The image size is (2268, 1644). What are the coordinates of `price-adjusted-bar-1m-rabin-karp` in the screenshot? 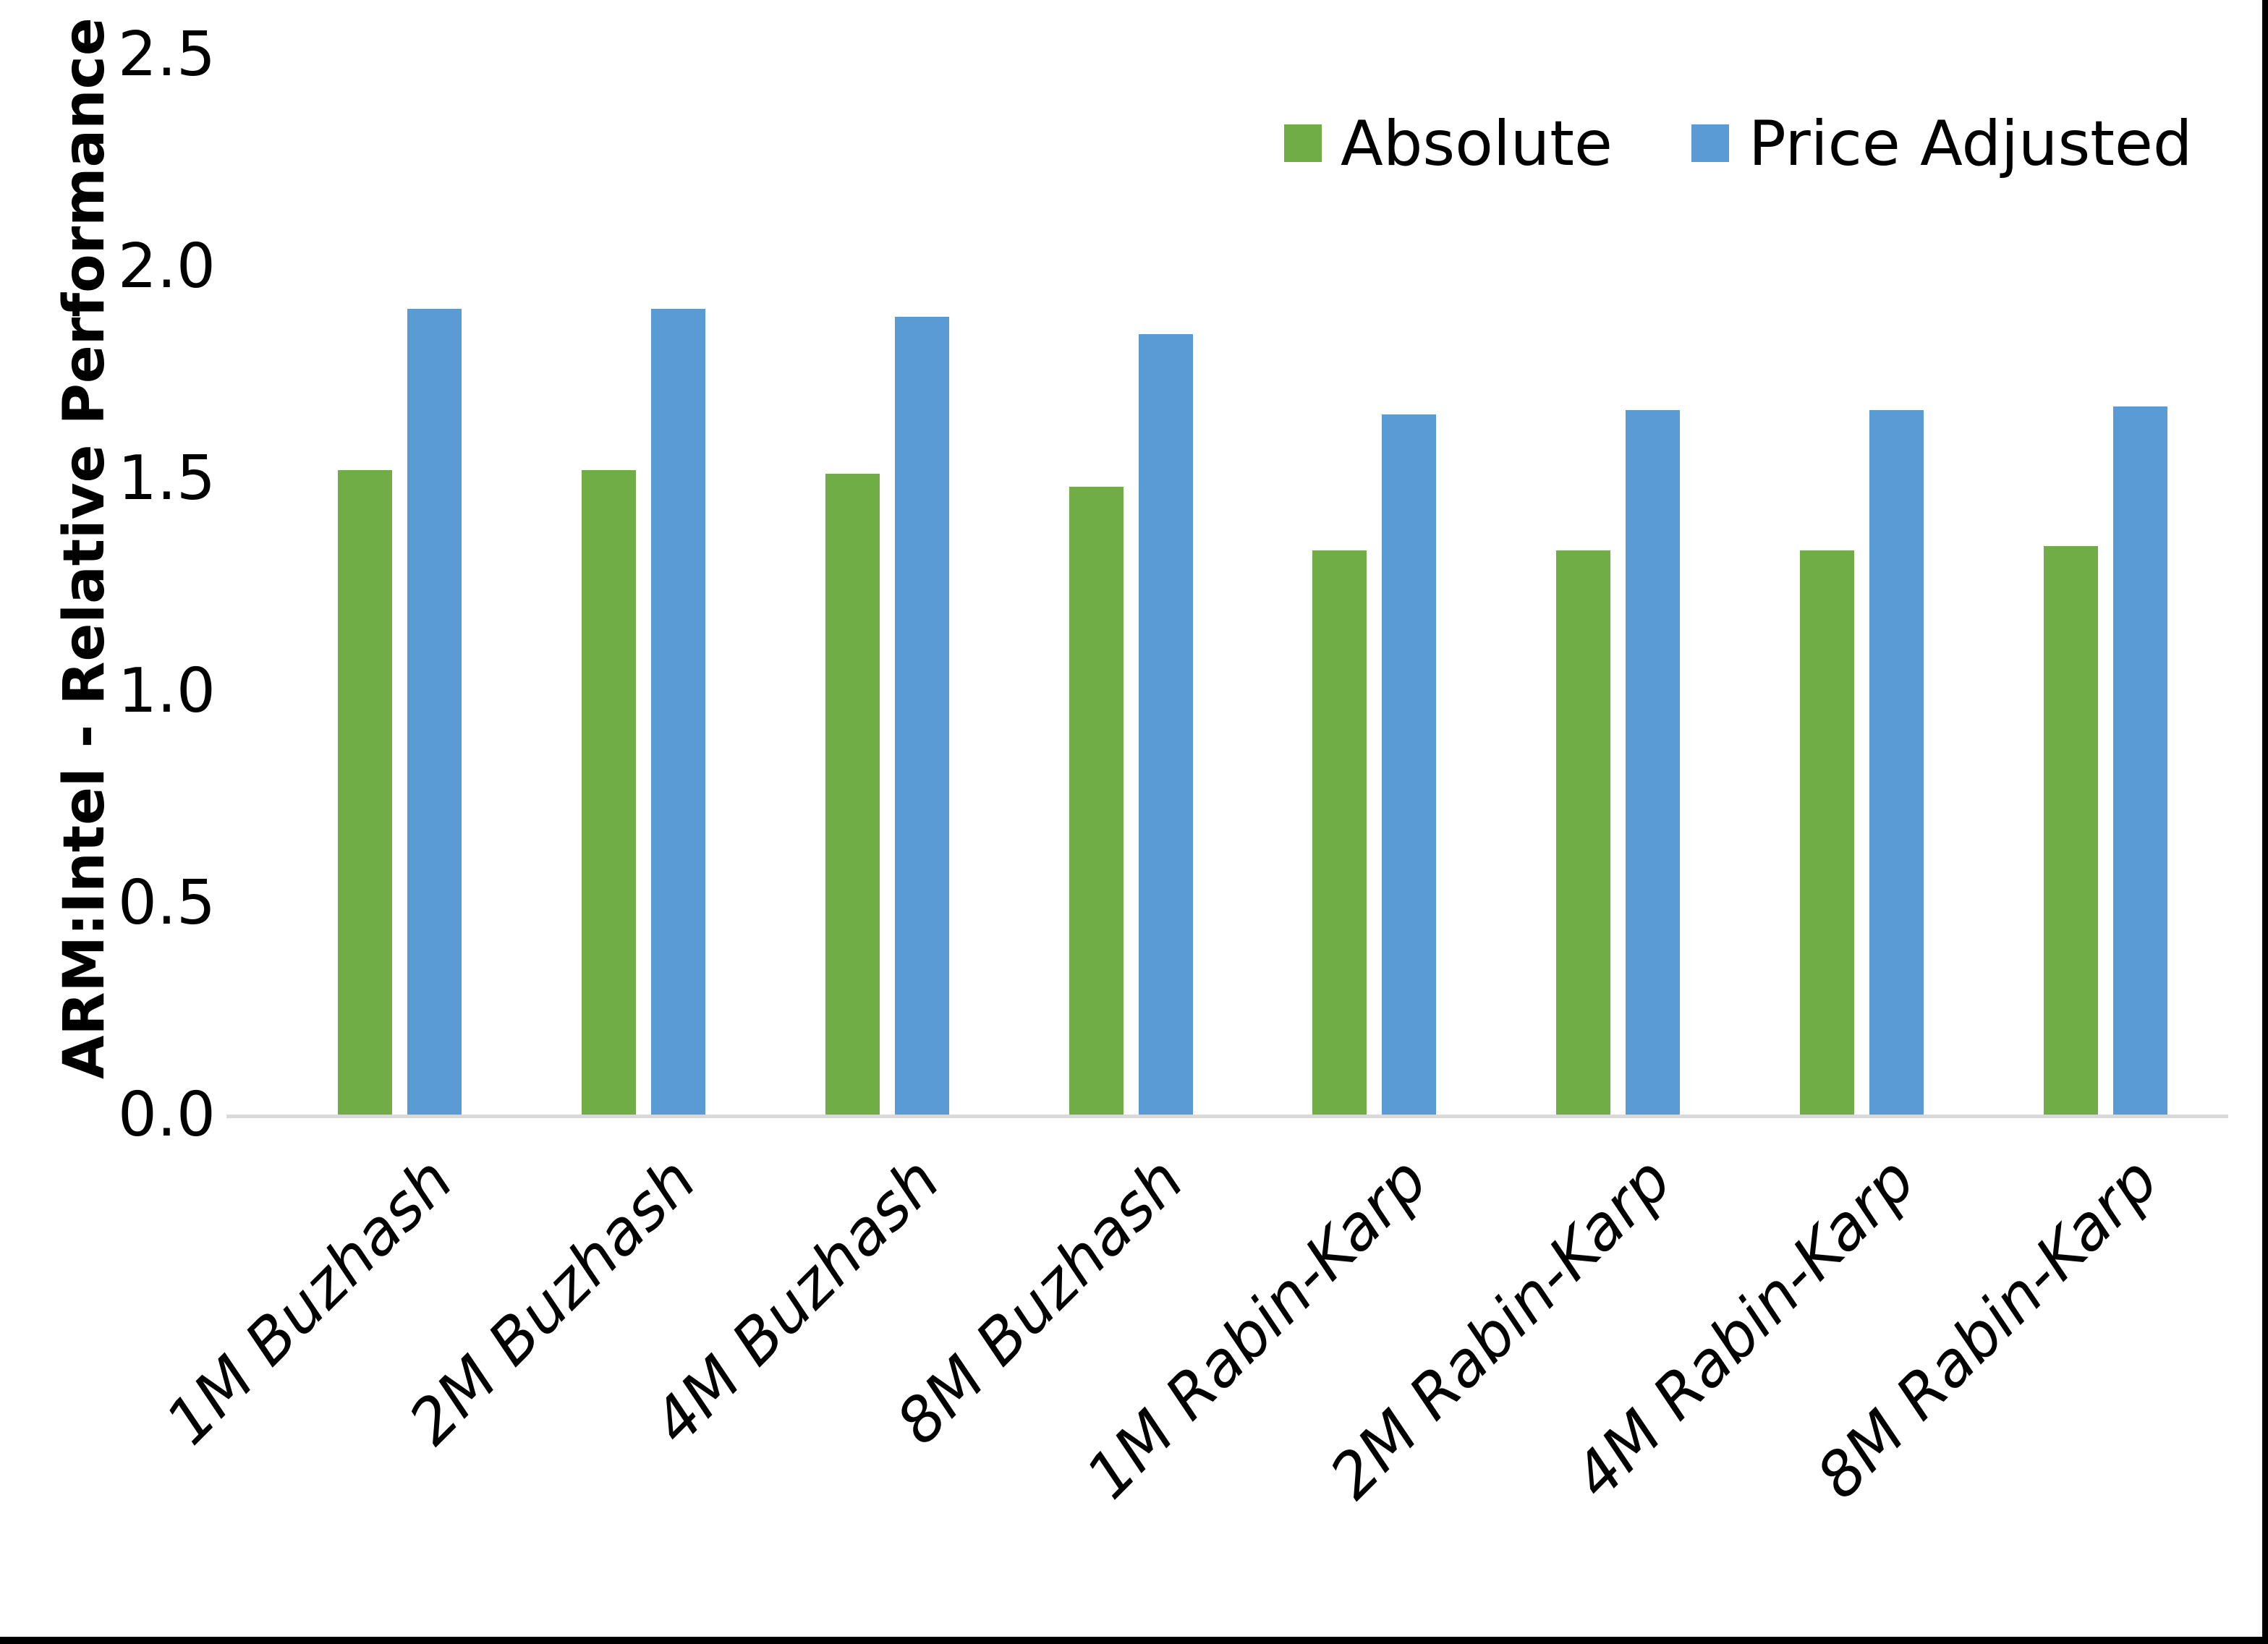 It's located at (1409, 764).